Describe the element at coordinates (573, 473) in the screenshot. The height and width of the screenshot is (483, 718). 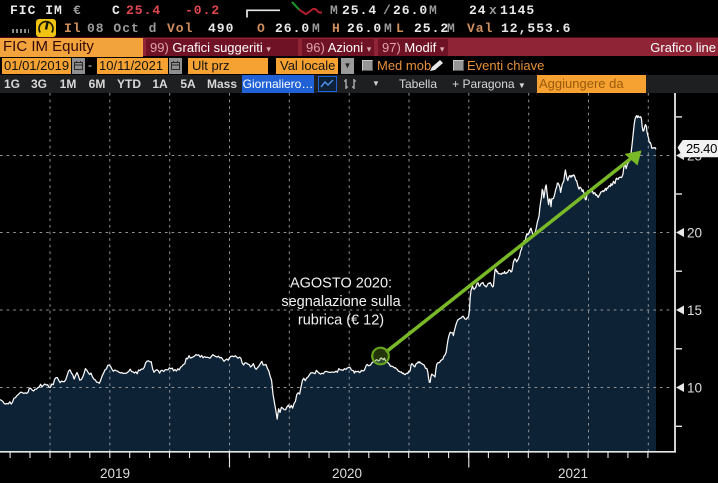
I see `svg-text: 2021` at that location.